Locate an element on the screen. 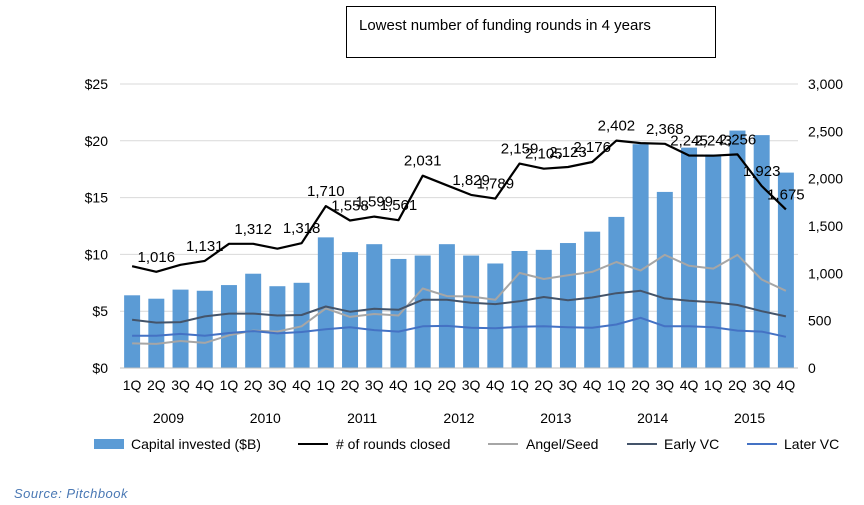  data-label-rounds: 1,923 is located at coordinates (762, 171).